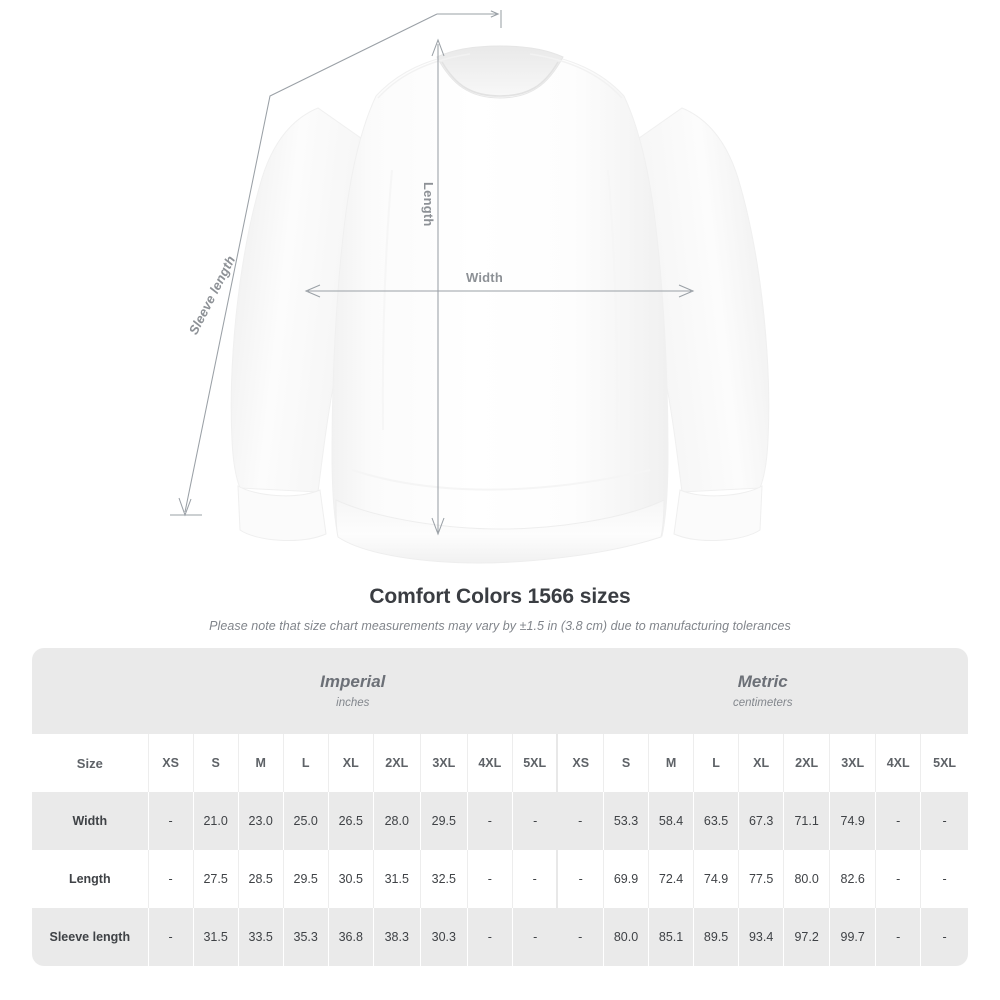 Image resolution: width=1000 pixels, height=1000 pixels. What do you see at coordinates (761, 879) in the screenshot?
I see `length-metric-xl: 77.5` at bounding box center [761, 879].